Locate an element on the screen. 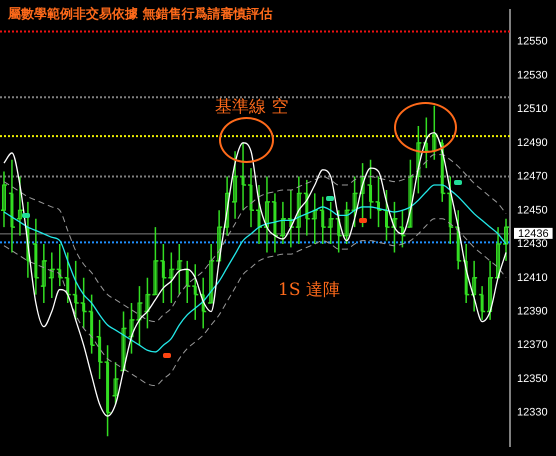  y-tick-label: 12470 is located at coordinates (532, 176).